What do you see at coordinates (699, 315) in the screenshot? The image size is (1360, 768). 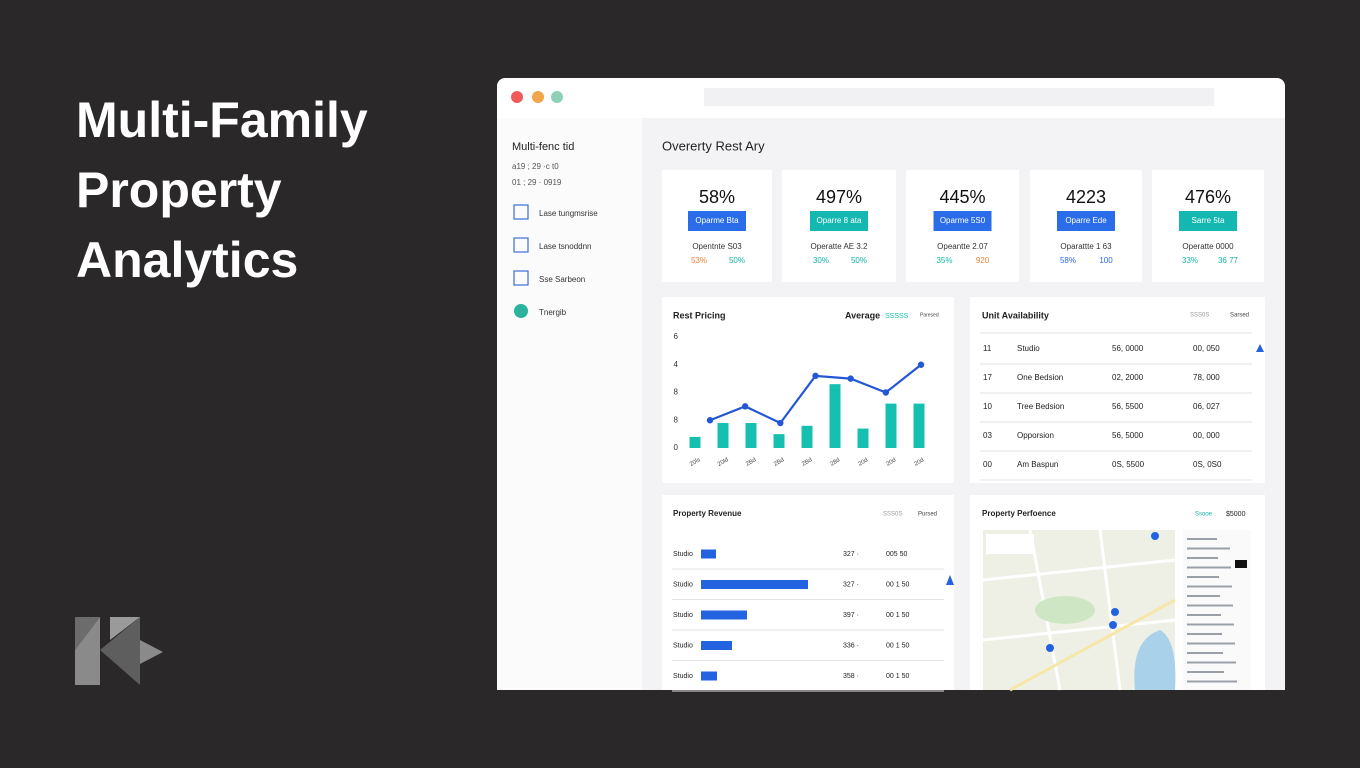 I see `panel-title: Rest Pricing` at bounding box center [699, 315].